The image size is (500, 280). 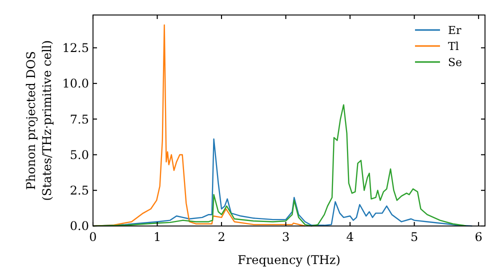 I want to click on legend-label: Tl, so click(x=454, y=46).